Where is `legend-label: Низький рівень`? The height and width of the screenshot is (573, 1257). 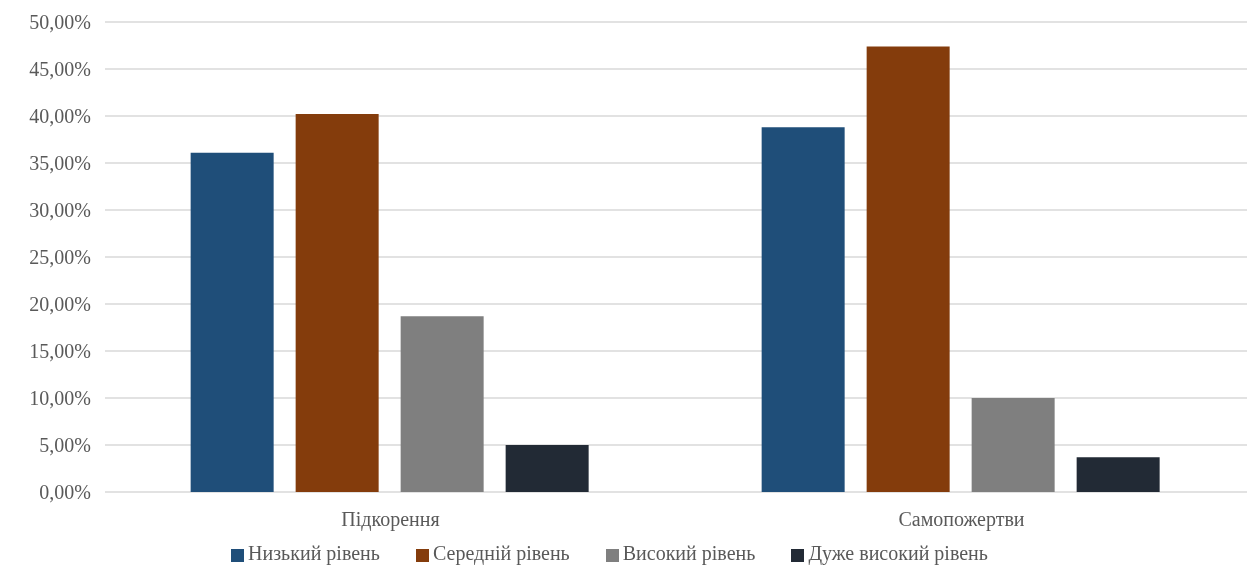
legend-label: Низький рівень is located at coordinates (314, 553).